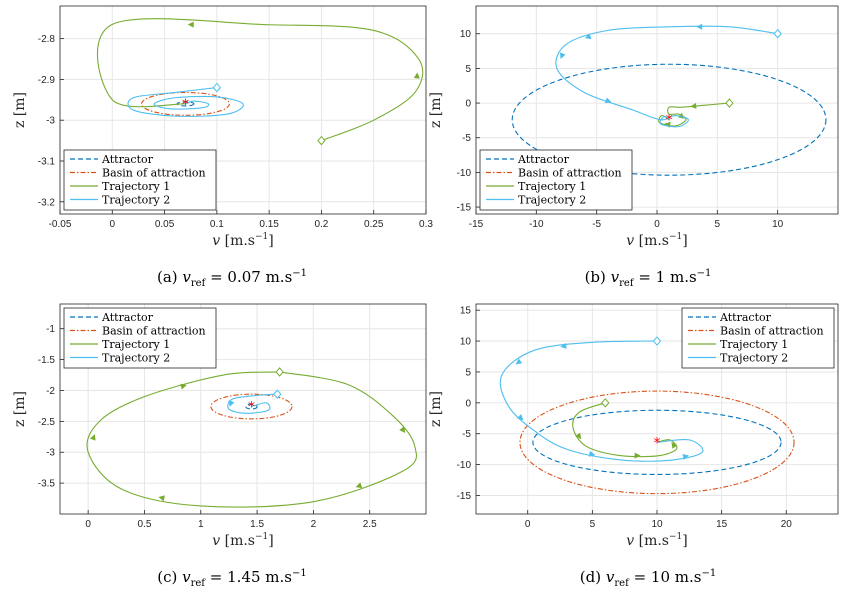 The height and width of the screenshot is (600, 846). I want to click on panel-a-trajectory-2-curve, so click(185, 102).